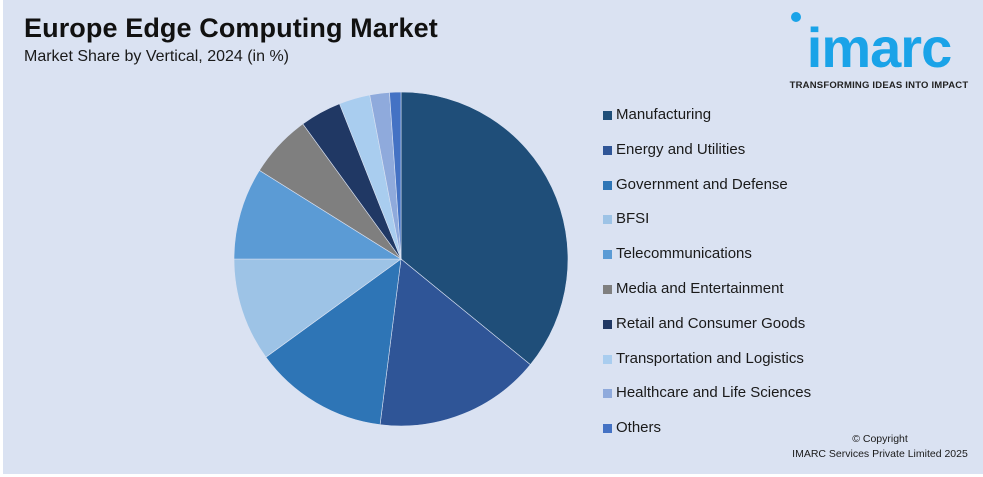  What do you see at coordinates (633, 219) in the screenshot?
I see `legend-label: BFSI` at bounding box center [633, 219].